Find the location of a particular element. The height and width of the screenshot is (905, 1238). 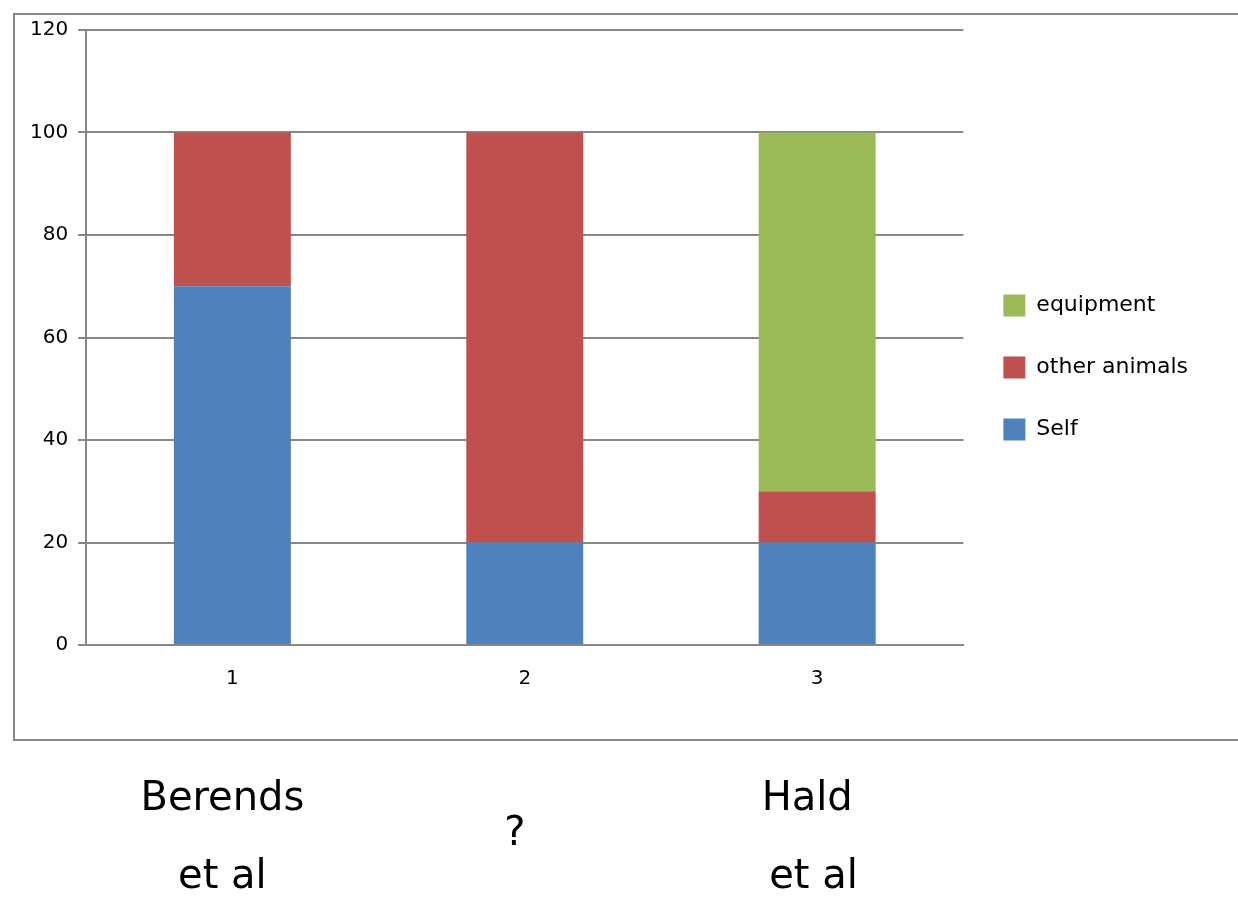

text: Hald et al is located at coordinates (807, 835).